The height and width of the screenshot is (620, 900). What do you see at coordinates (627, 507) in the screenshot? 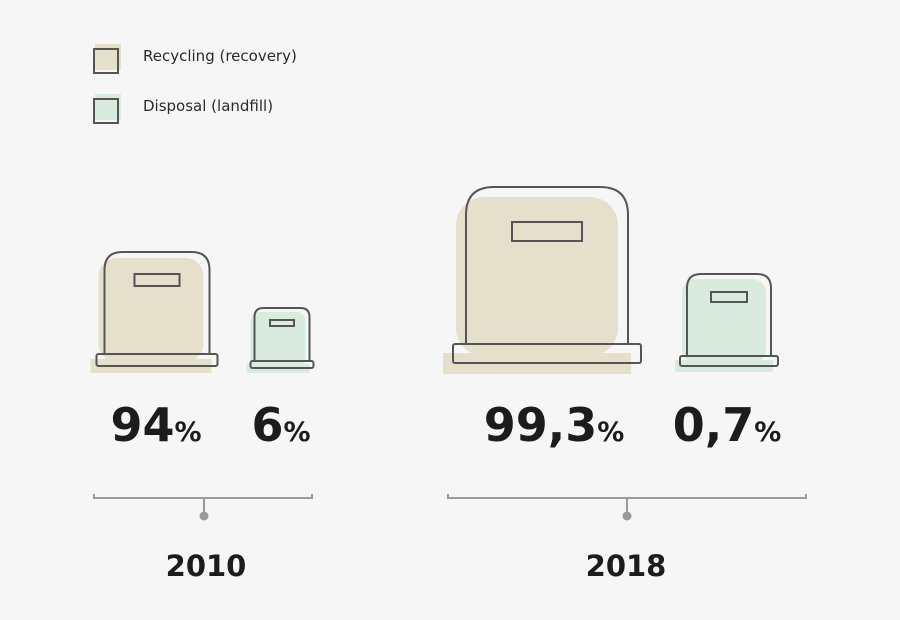
I see `category-bracket-2018` at bounding box center [627, 507].